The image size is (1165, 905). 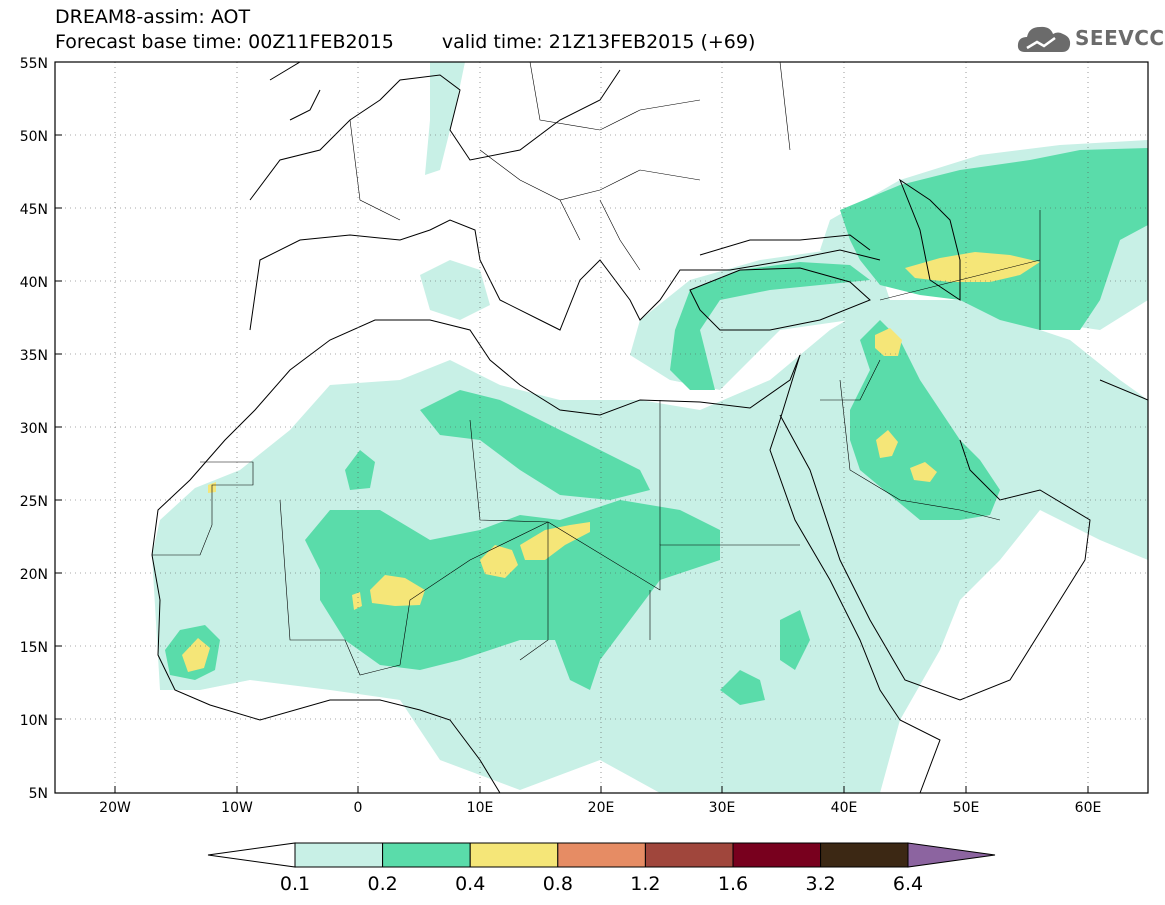 I want to click on lat-label: 10N, so click(x=34, y=721).